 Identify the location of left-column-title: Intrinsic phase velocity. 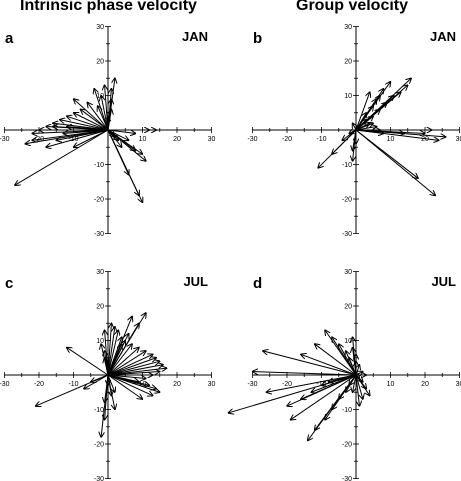
(108, 7).